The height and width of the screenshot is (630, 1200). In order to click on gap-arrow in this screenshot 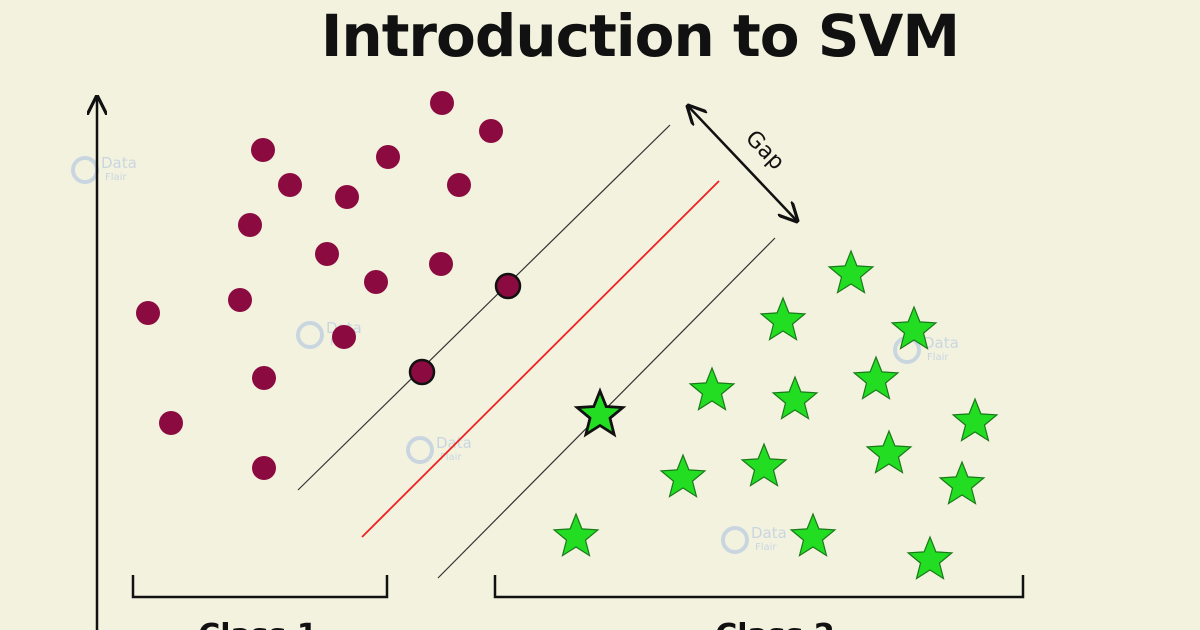, I will do `click(742, 163)`.